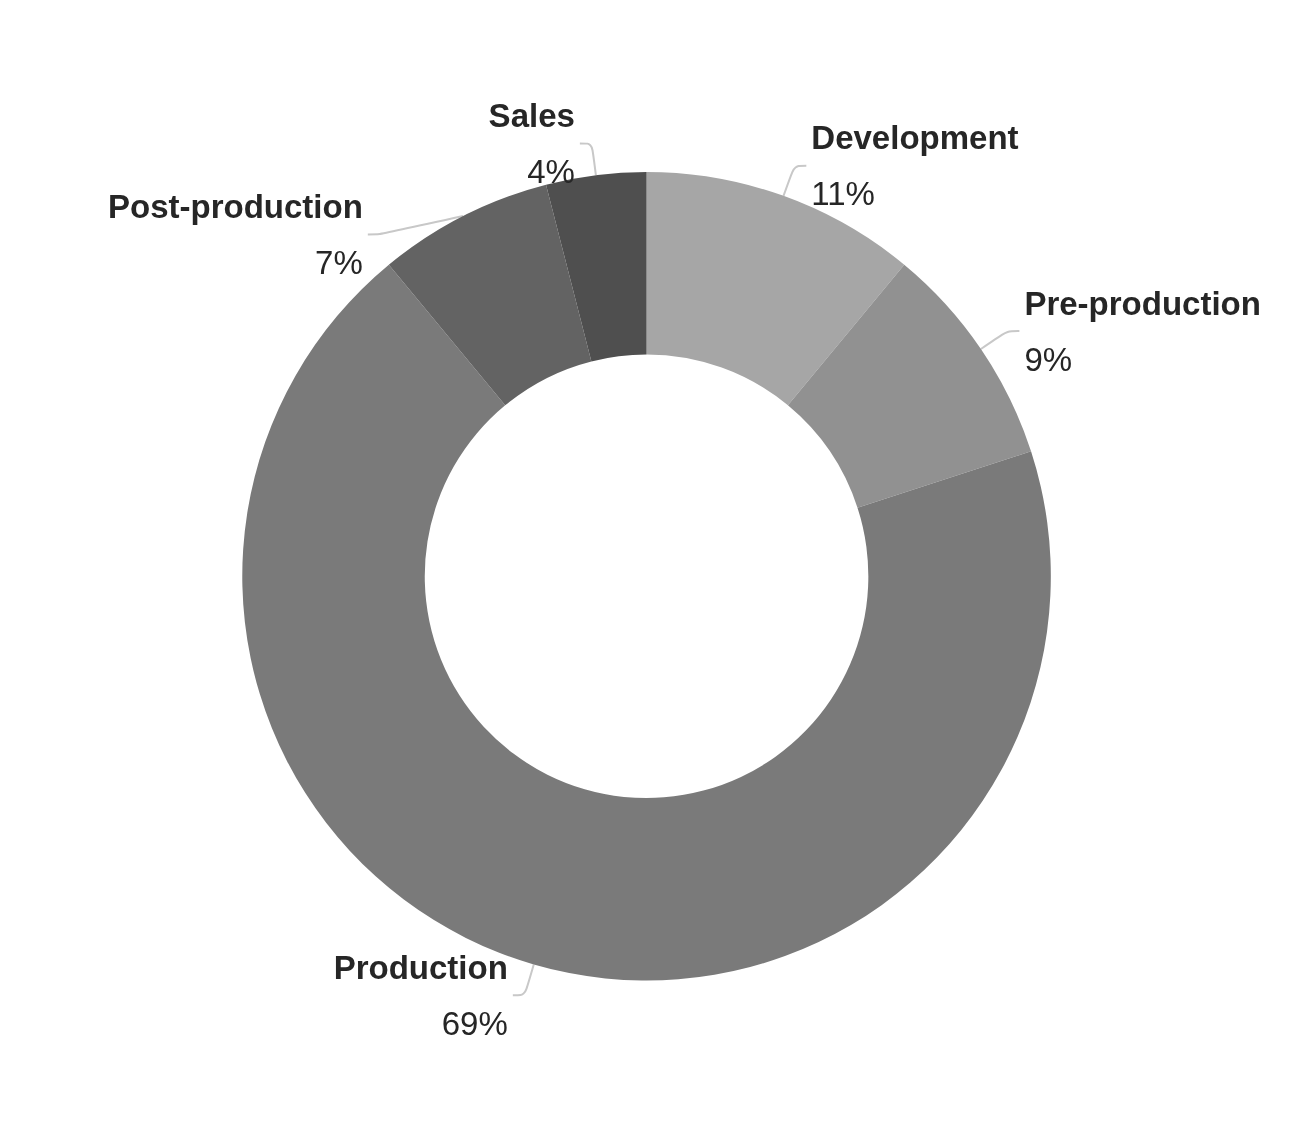  I want to click on data-label: 7%, so click(339, 262).